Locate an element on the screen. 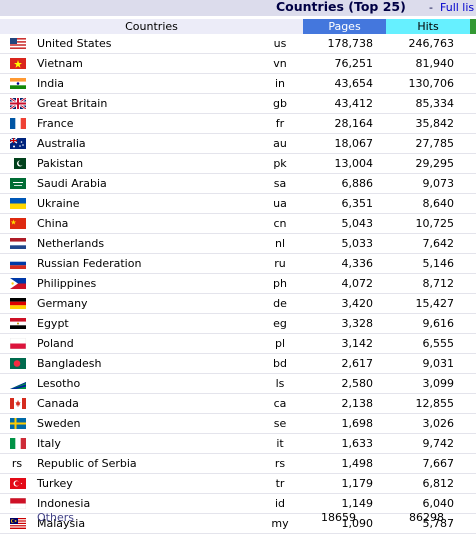  pages-value: 5,043 is located at coordinates (357, 223).